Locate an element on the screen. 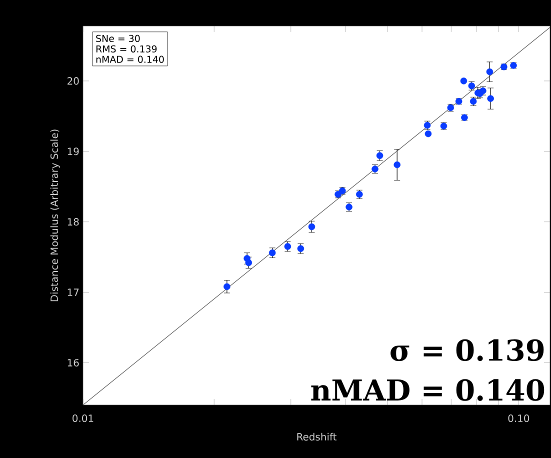 The height and width of the screenshot is (458, 551). y-axis-title: Distance Modulus (Arbitrary Scale) is located at coordinates (55, 216).